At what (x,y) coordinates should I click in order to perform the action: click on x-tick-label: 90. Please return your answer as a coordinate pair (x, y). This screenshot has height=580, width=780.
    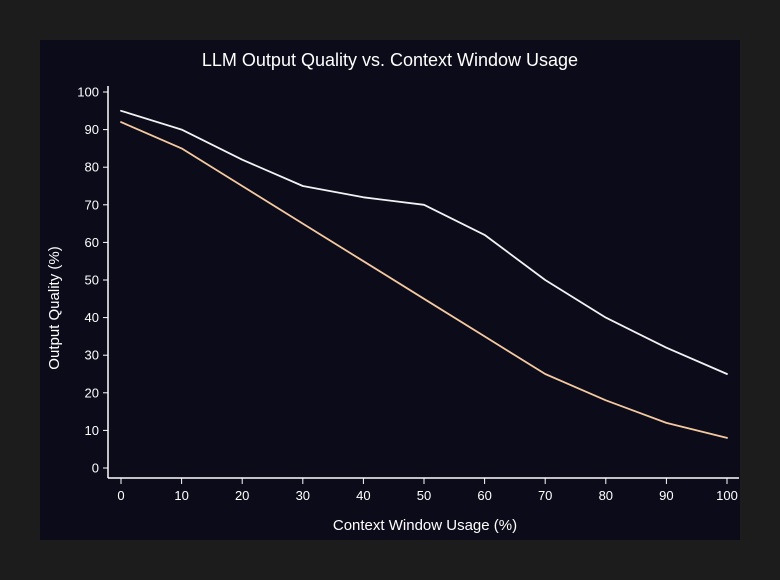
    Looking at the image, I should click on (666, 495).